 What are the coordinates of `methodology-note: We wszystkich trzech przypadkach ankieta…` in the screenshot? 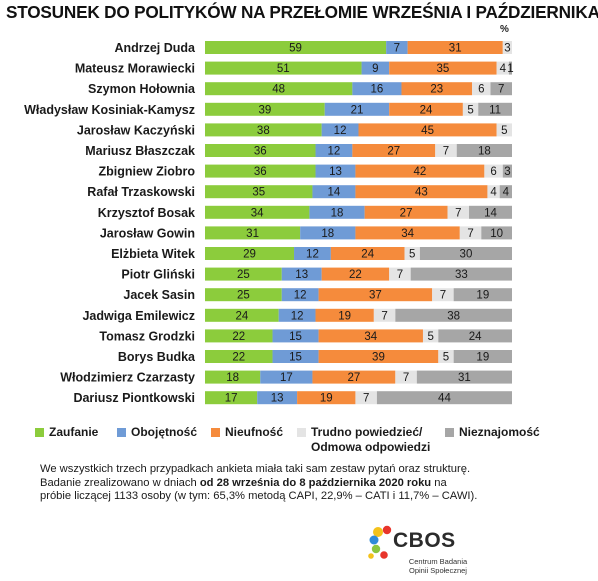 It's located at (260, 483).